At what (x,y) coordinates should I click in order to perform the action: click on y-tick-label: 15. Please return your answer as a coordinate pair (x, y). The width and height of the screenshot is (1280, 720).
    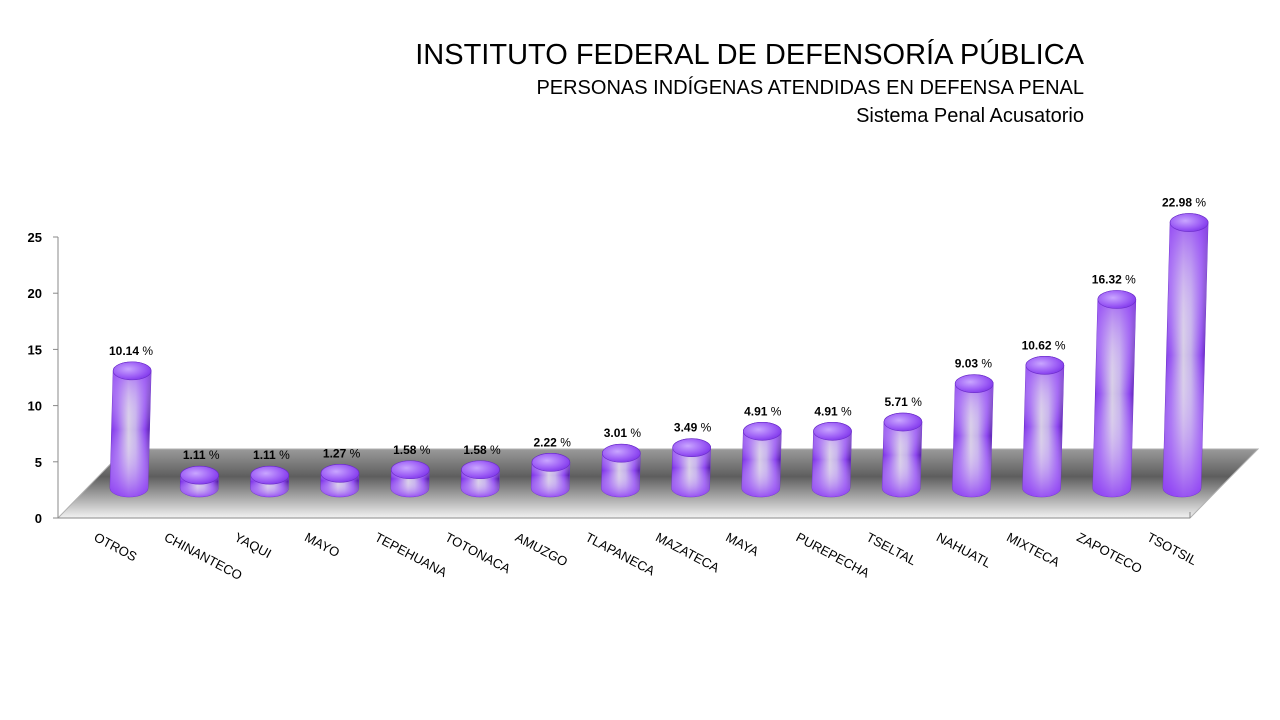
    Looking at the image, I should click on (35, 349).